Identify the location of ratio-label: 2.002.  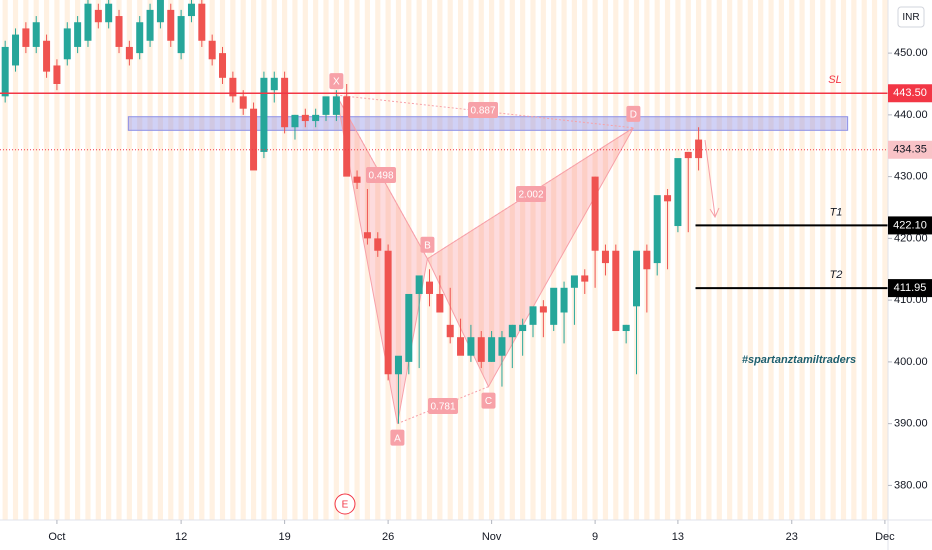
(530, 195).